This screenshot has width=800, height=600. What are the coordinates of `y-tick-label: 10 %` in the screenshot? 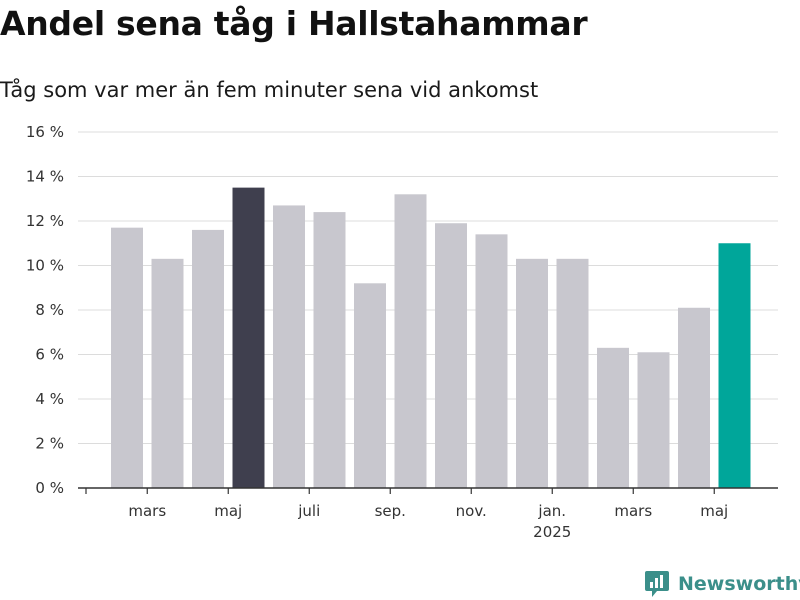 It's located at (45, 266).